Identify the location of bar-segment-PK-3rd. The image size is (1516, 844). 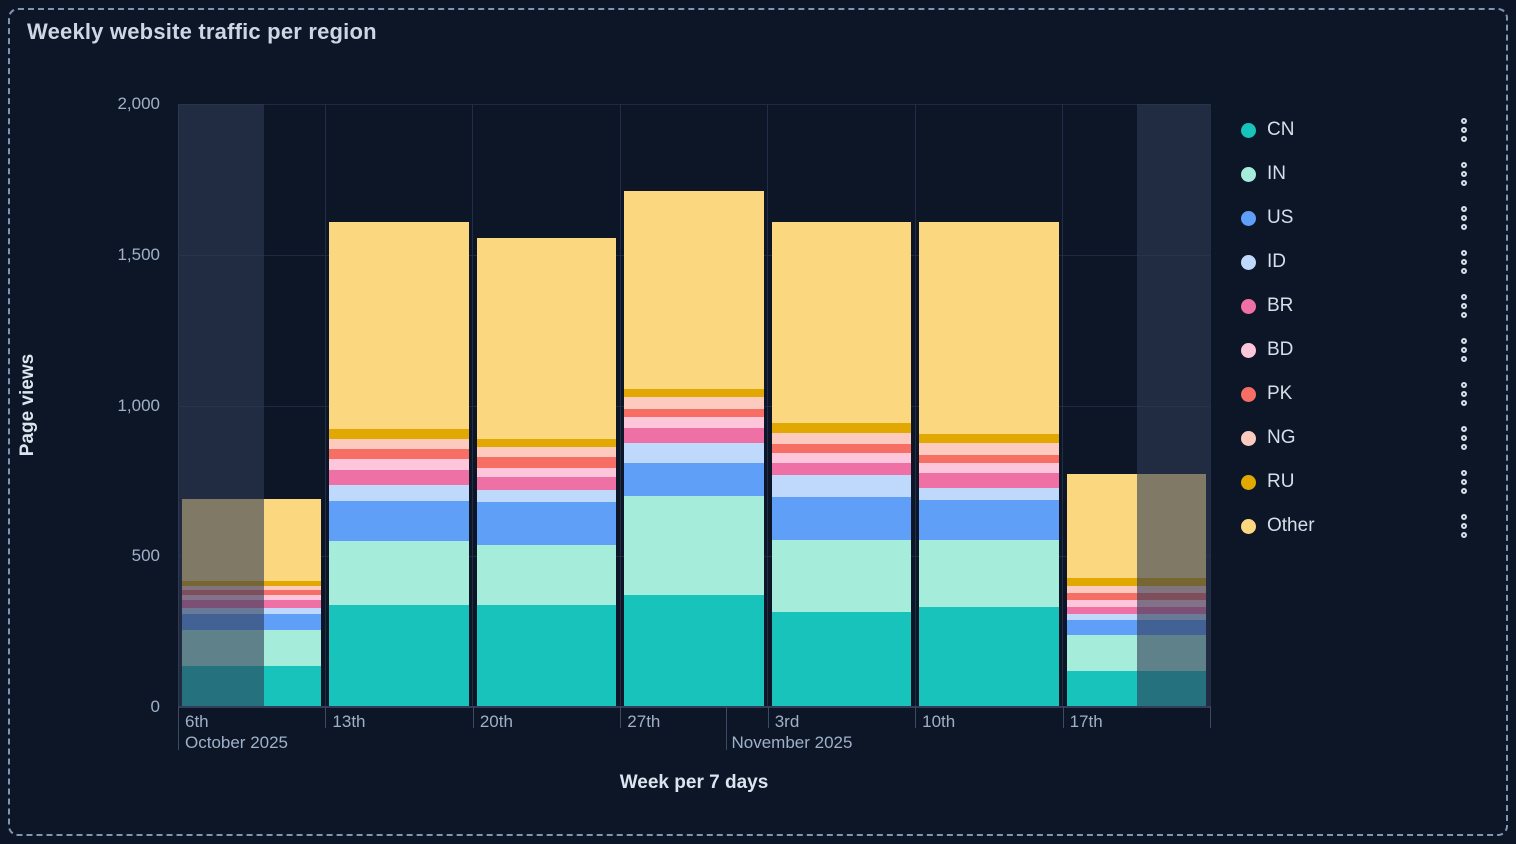
(841, 448).